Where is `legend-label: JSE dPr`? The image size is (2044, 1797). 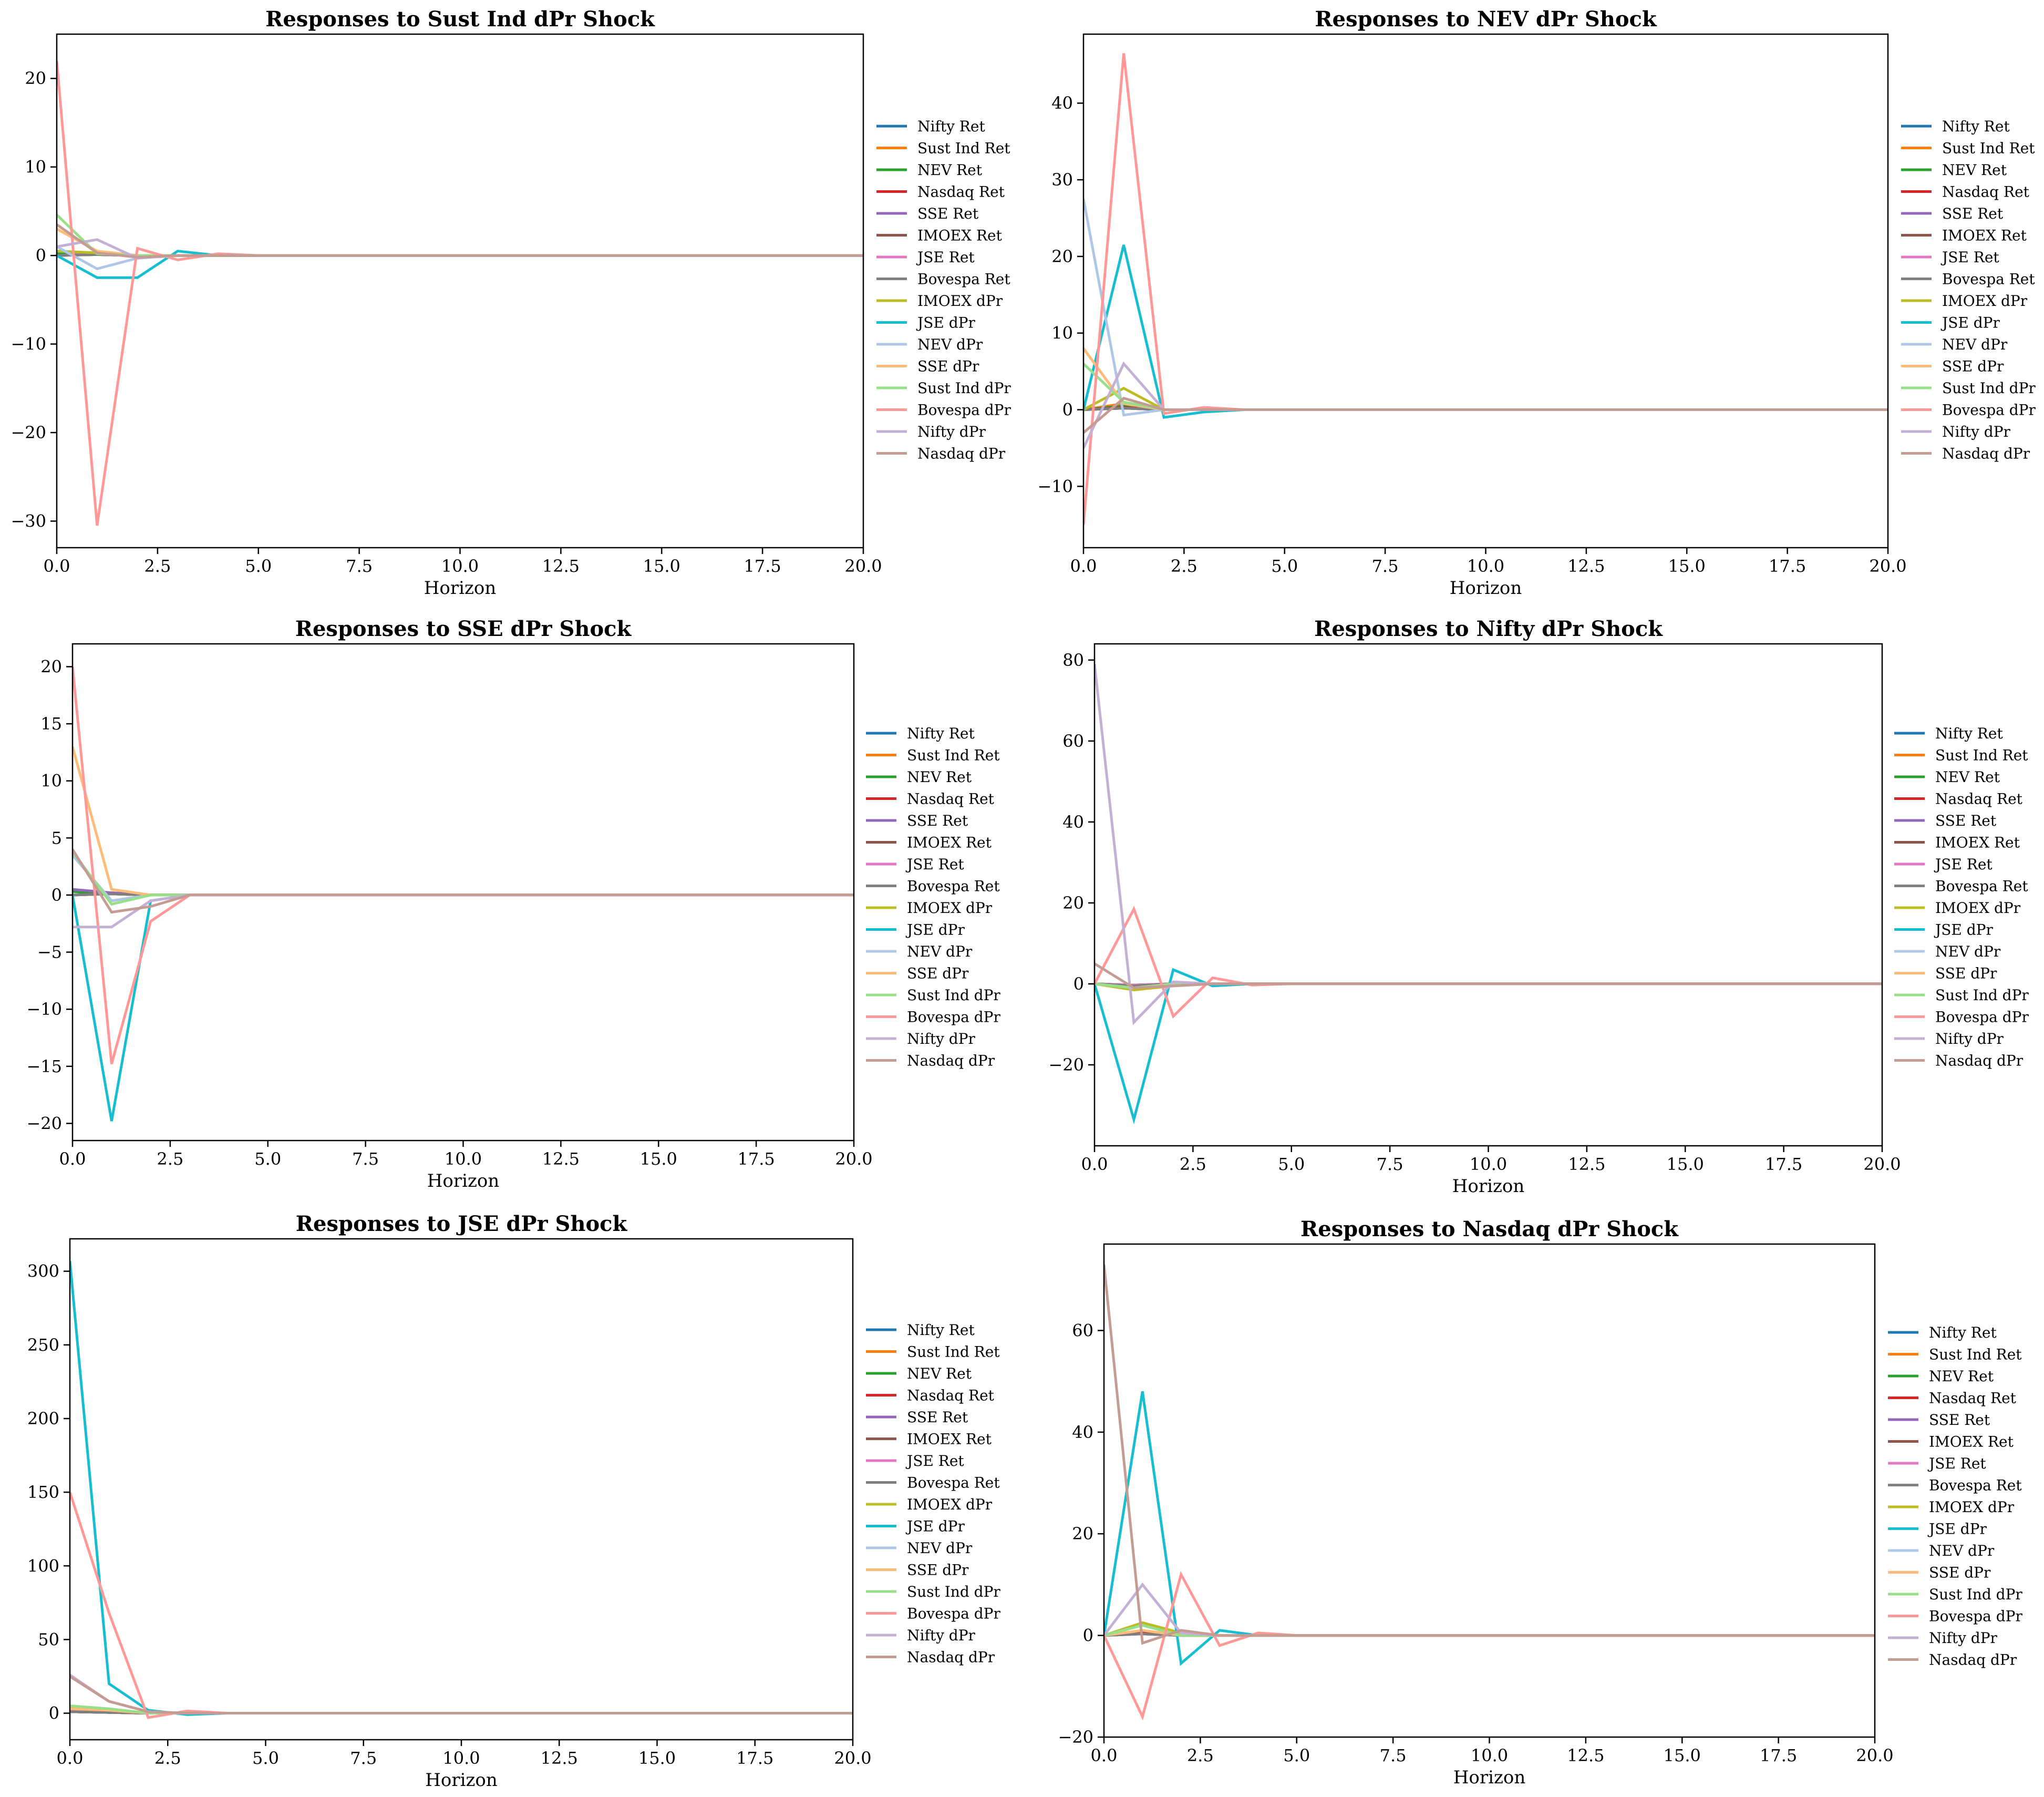 legend-label: JSE dPr is located at coordinates (1970, 323).